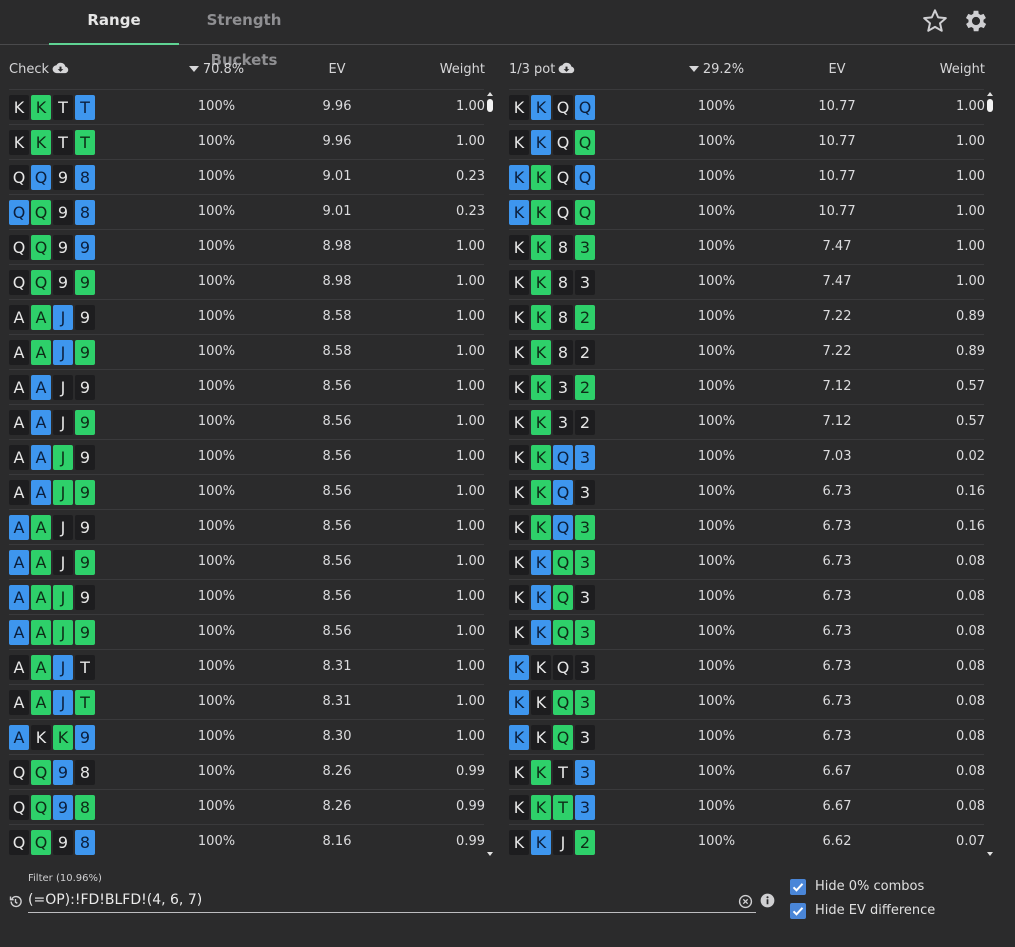  What do you see at coordinates (541, 212) in the screenshot?
I see `card: K` at bounding box center [541, 212].